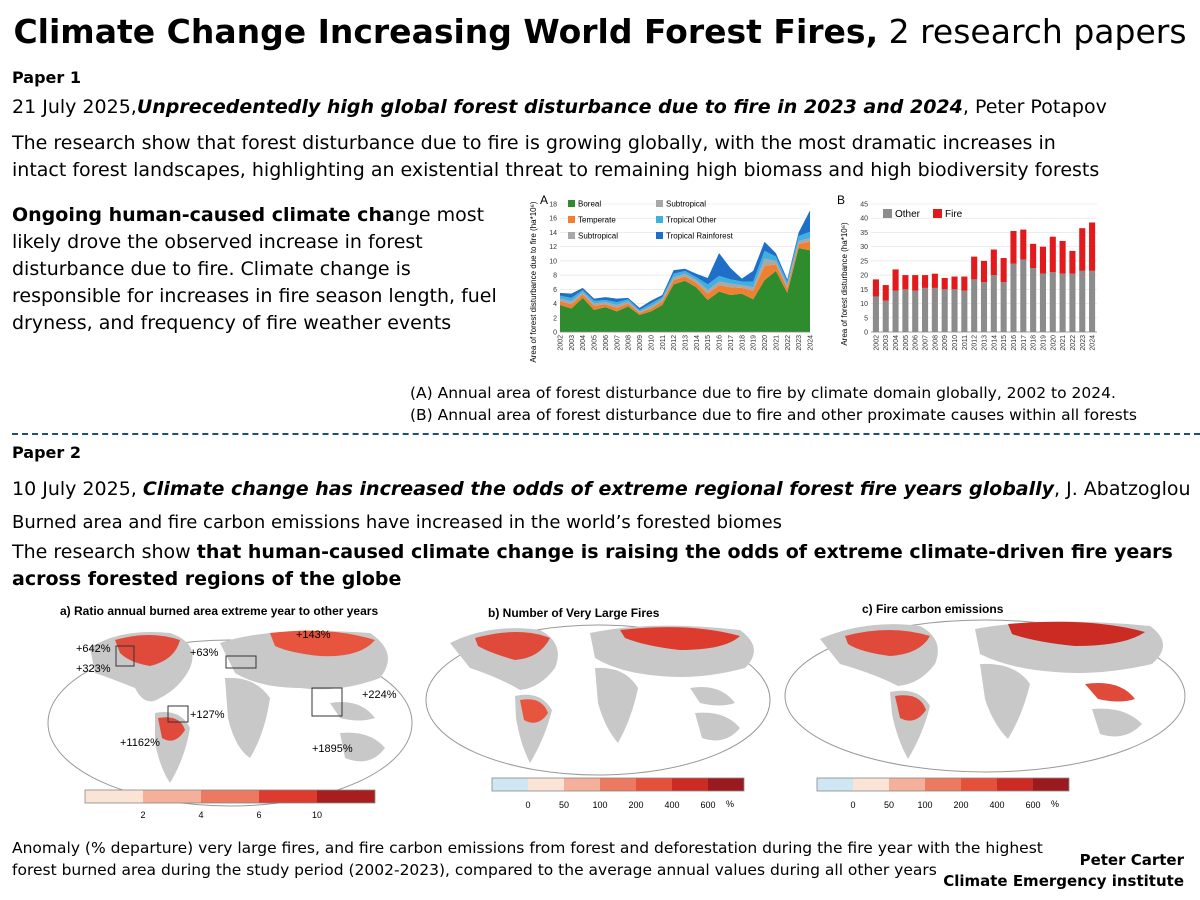 The height and width of the screenshot is (900, 1200). Describe the element at coordinates (965, 342) in the screenshot. I see `chart-b-x-tick: 2011` at that location.